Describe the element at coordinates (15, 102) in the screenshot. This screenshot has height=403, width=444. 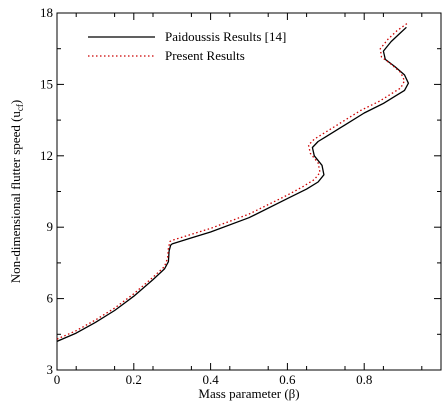
I see `y-axis-label-suffix: )` at that location.